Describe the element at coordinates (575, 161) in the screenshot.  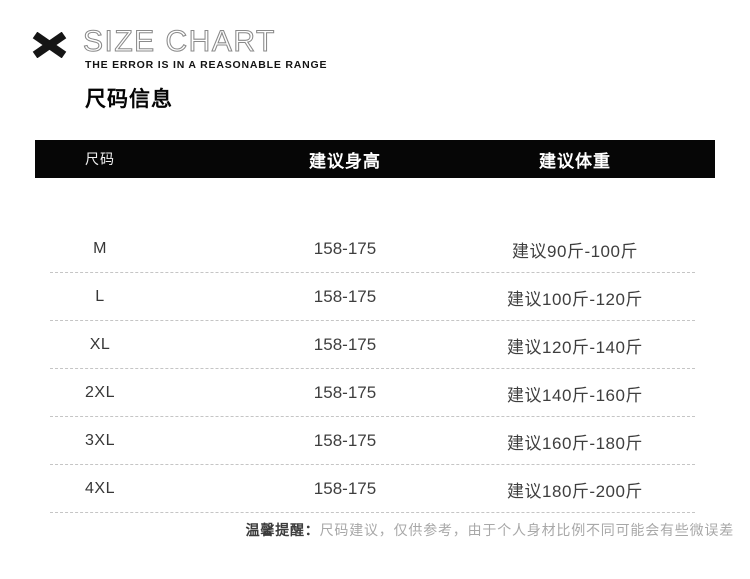
I see `column-header-weight: 建议体重` at that location.